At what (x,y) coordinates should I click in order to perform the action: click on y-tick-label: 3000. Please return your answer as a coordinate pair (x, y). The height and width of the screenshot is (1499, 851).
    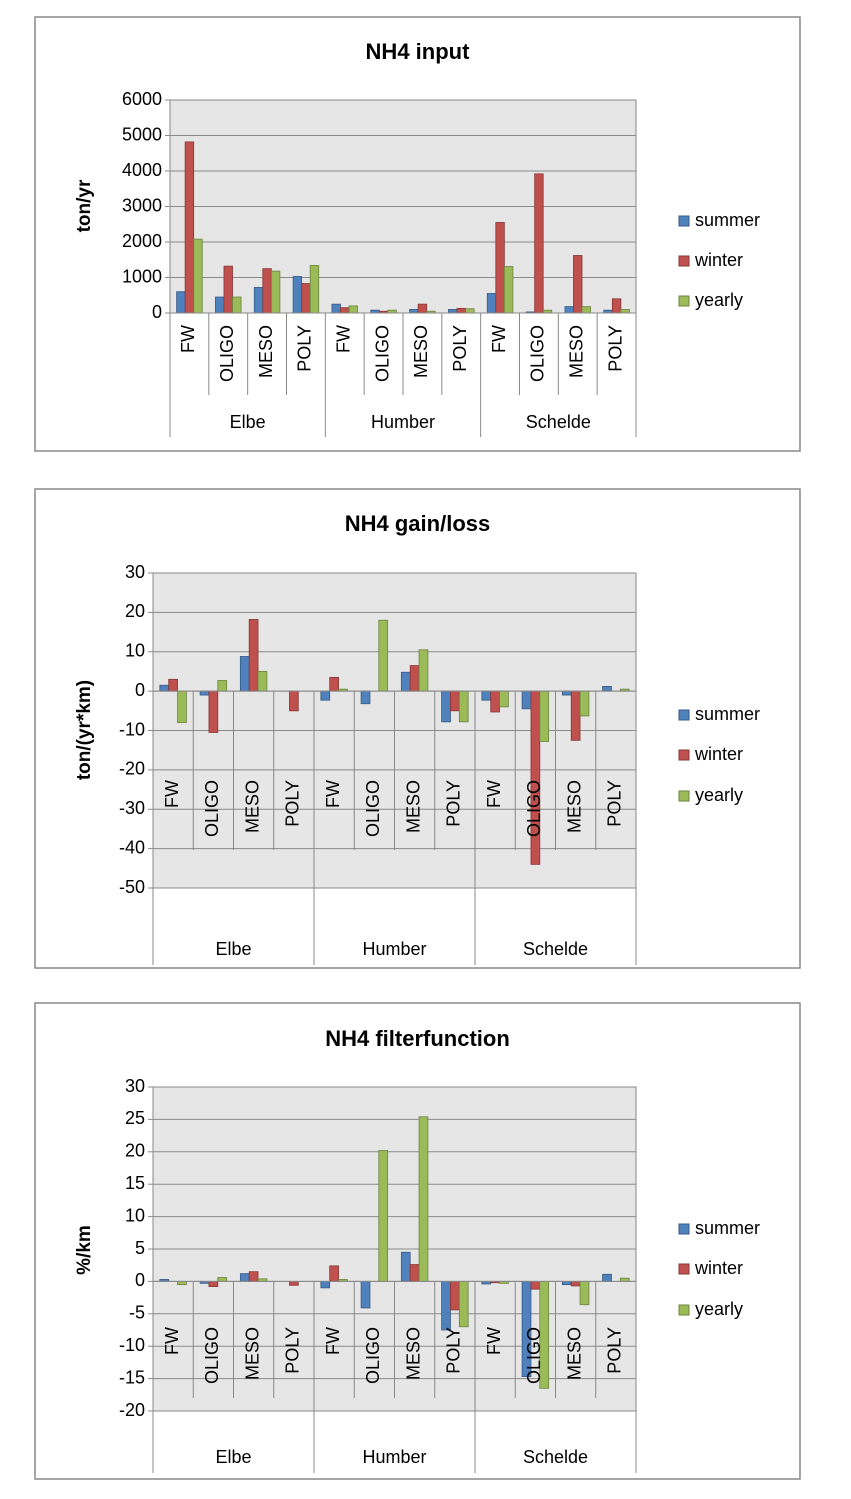
    Looking at the image, I should click on (142, 205).